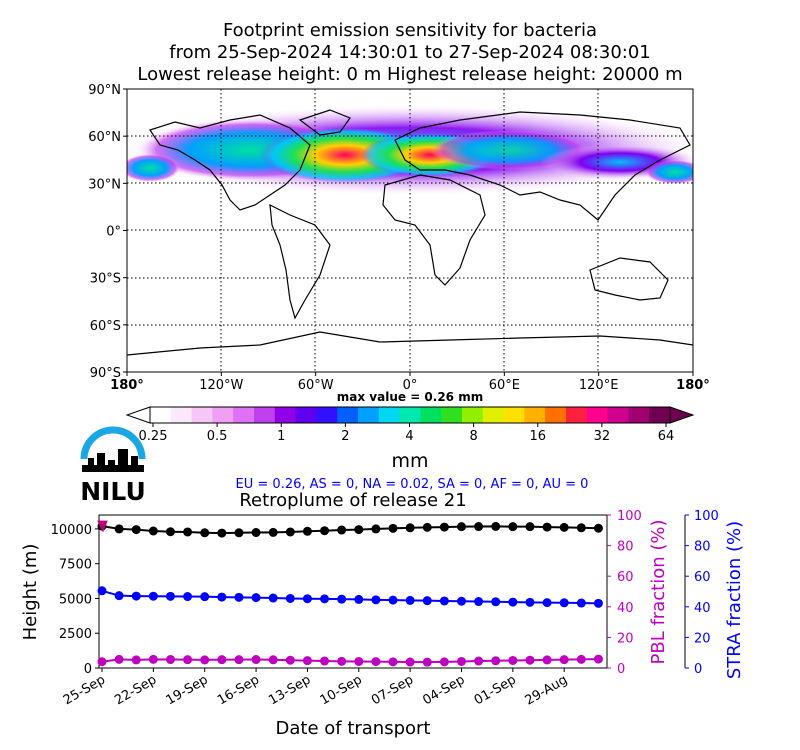  What do you see at coordinates (71, 530) in the screenshot?
I see `y-tick-label: 10000` at bounding box center [71, 530].